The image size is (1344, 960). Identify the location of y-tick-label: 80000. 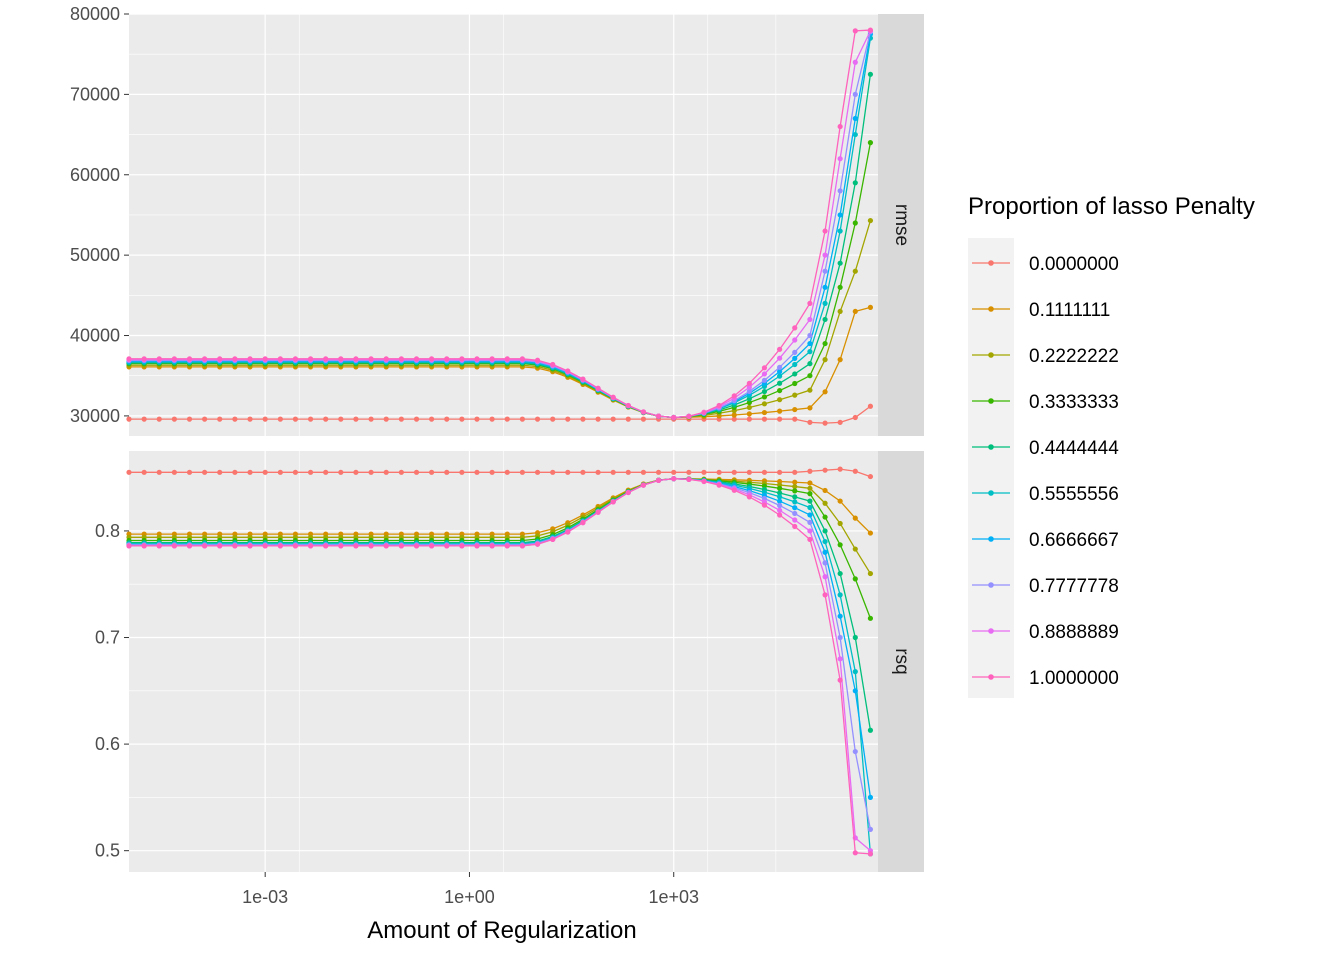
(95, 14).